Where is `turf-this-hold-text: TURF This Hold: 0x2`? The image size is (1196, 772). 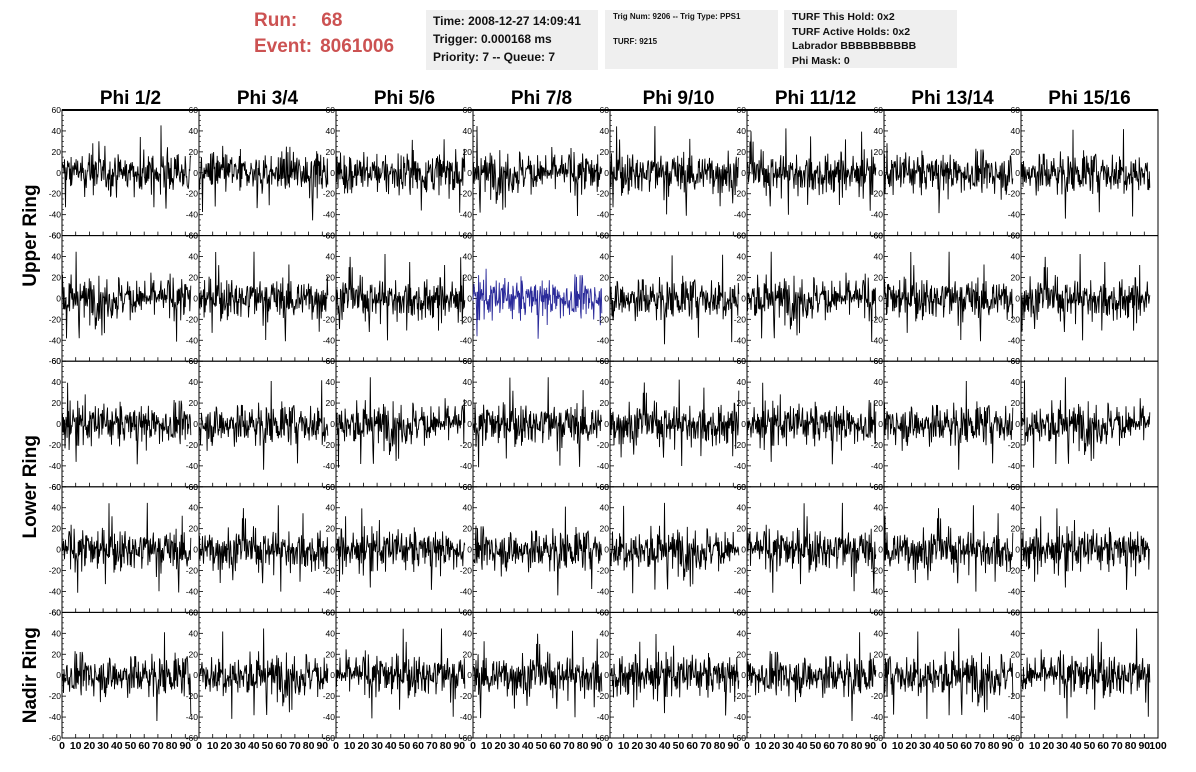
turf-this-hold-text: TURF This Hold: 0x2 is located at coordinates (843, 17).